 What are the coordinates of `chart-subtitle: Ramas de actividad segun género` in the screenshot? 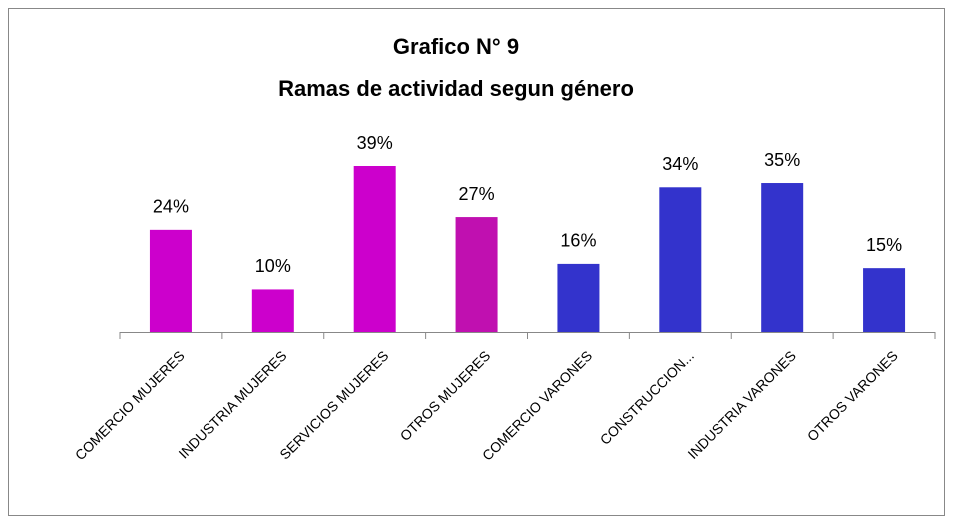 It's located at (456, 88).